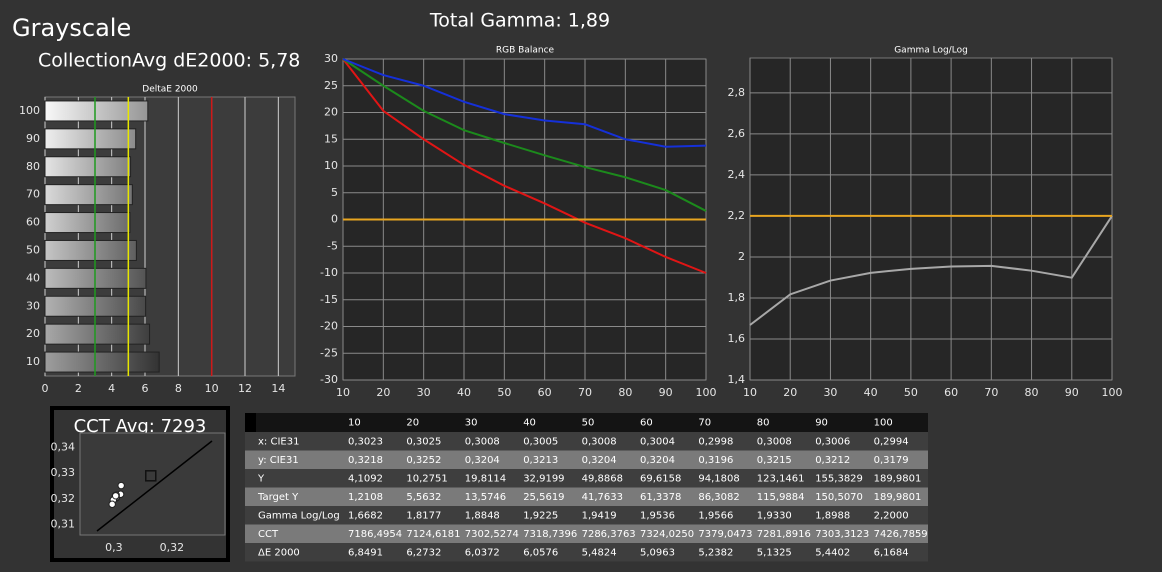 The height and width of the screenshot is (572, 1162). What do you see at coordinates (540, 515) in the screenshot?
I see `table-cell: 1,9225` at bounding box center [540, 515].